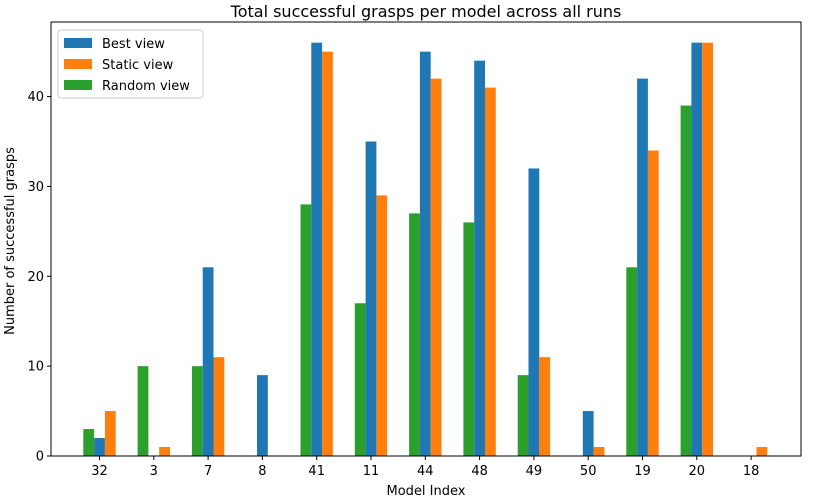 This screenshot has height=498, width=821. What do you see at coordinates (35, 277) in the screenshot?
I see `y-tick-label: 20` at bounding box center [35, 277].